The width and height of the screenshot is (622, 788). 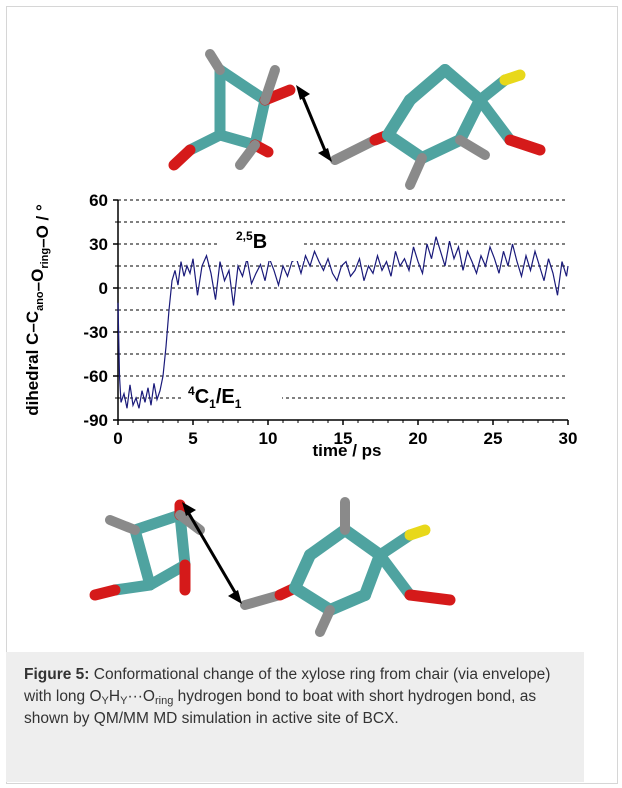 What do you see at coordinates (418, 438) in the screenshot?
I see `x-tick-label: 20` at bounding box center [418, 438].